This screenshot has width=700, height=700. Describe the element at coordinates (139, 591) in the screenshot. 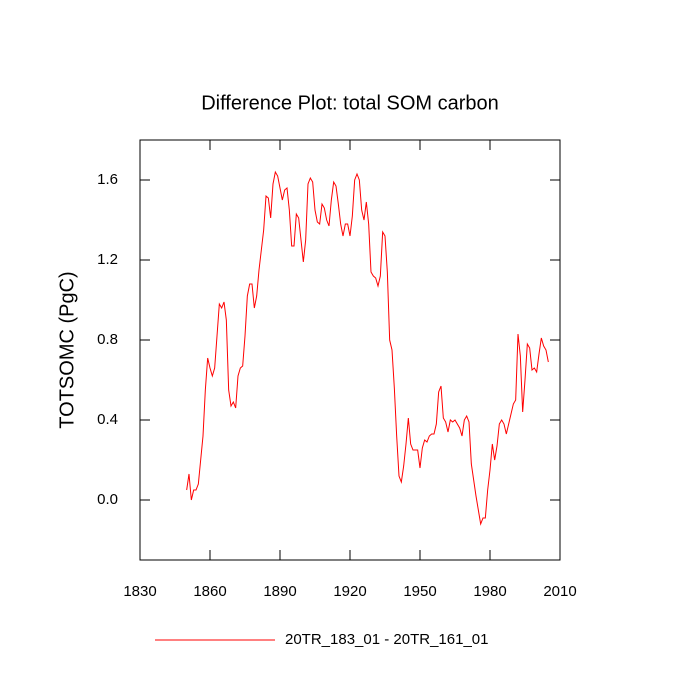

I see `x-tick-label: 1830` at that location.